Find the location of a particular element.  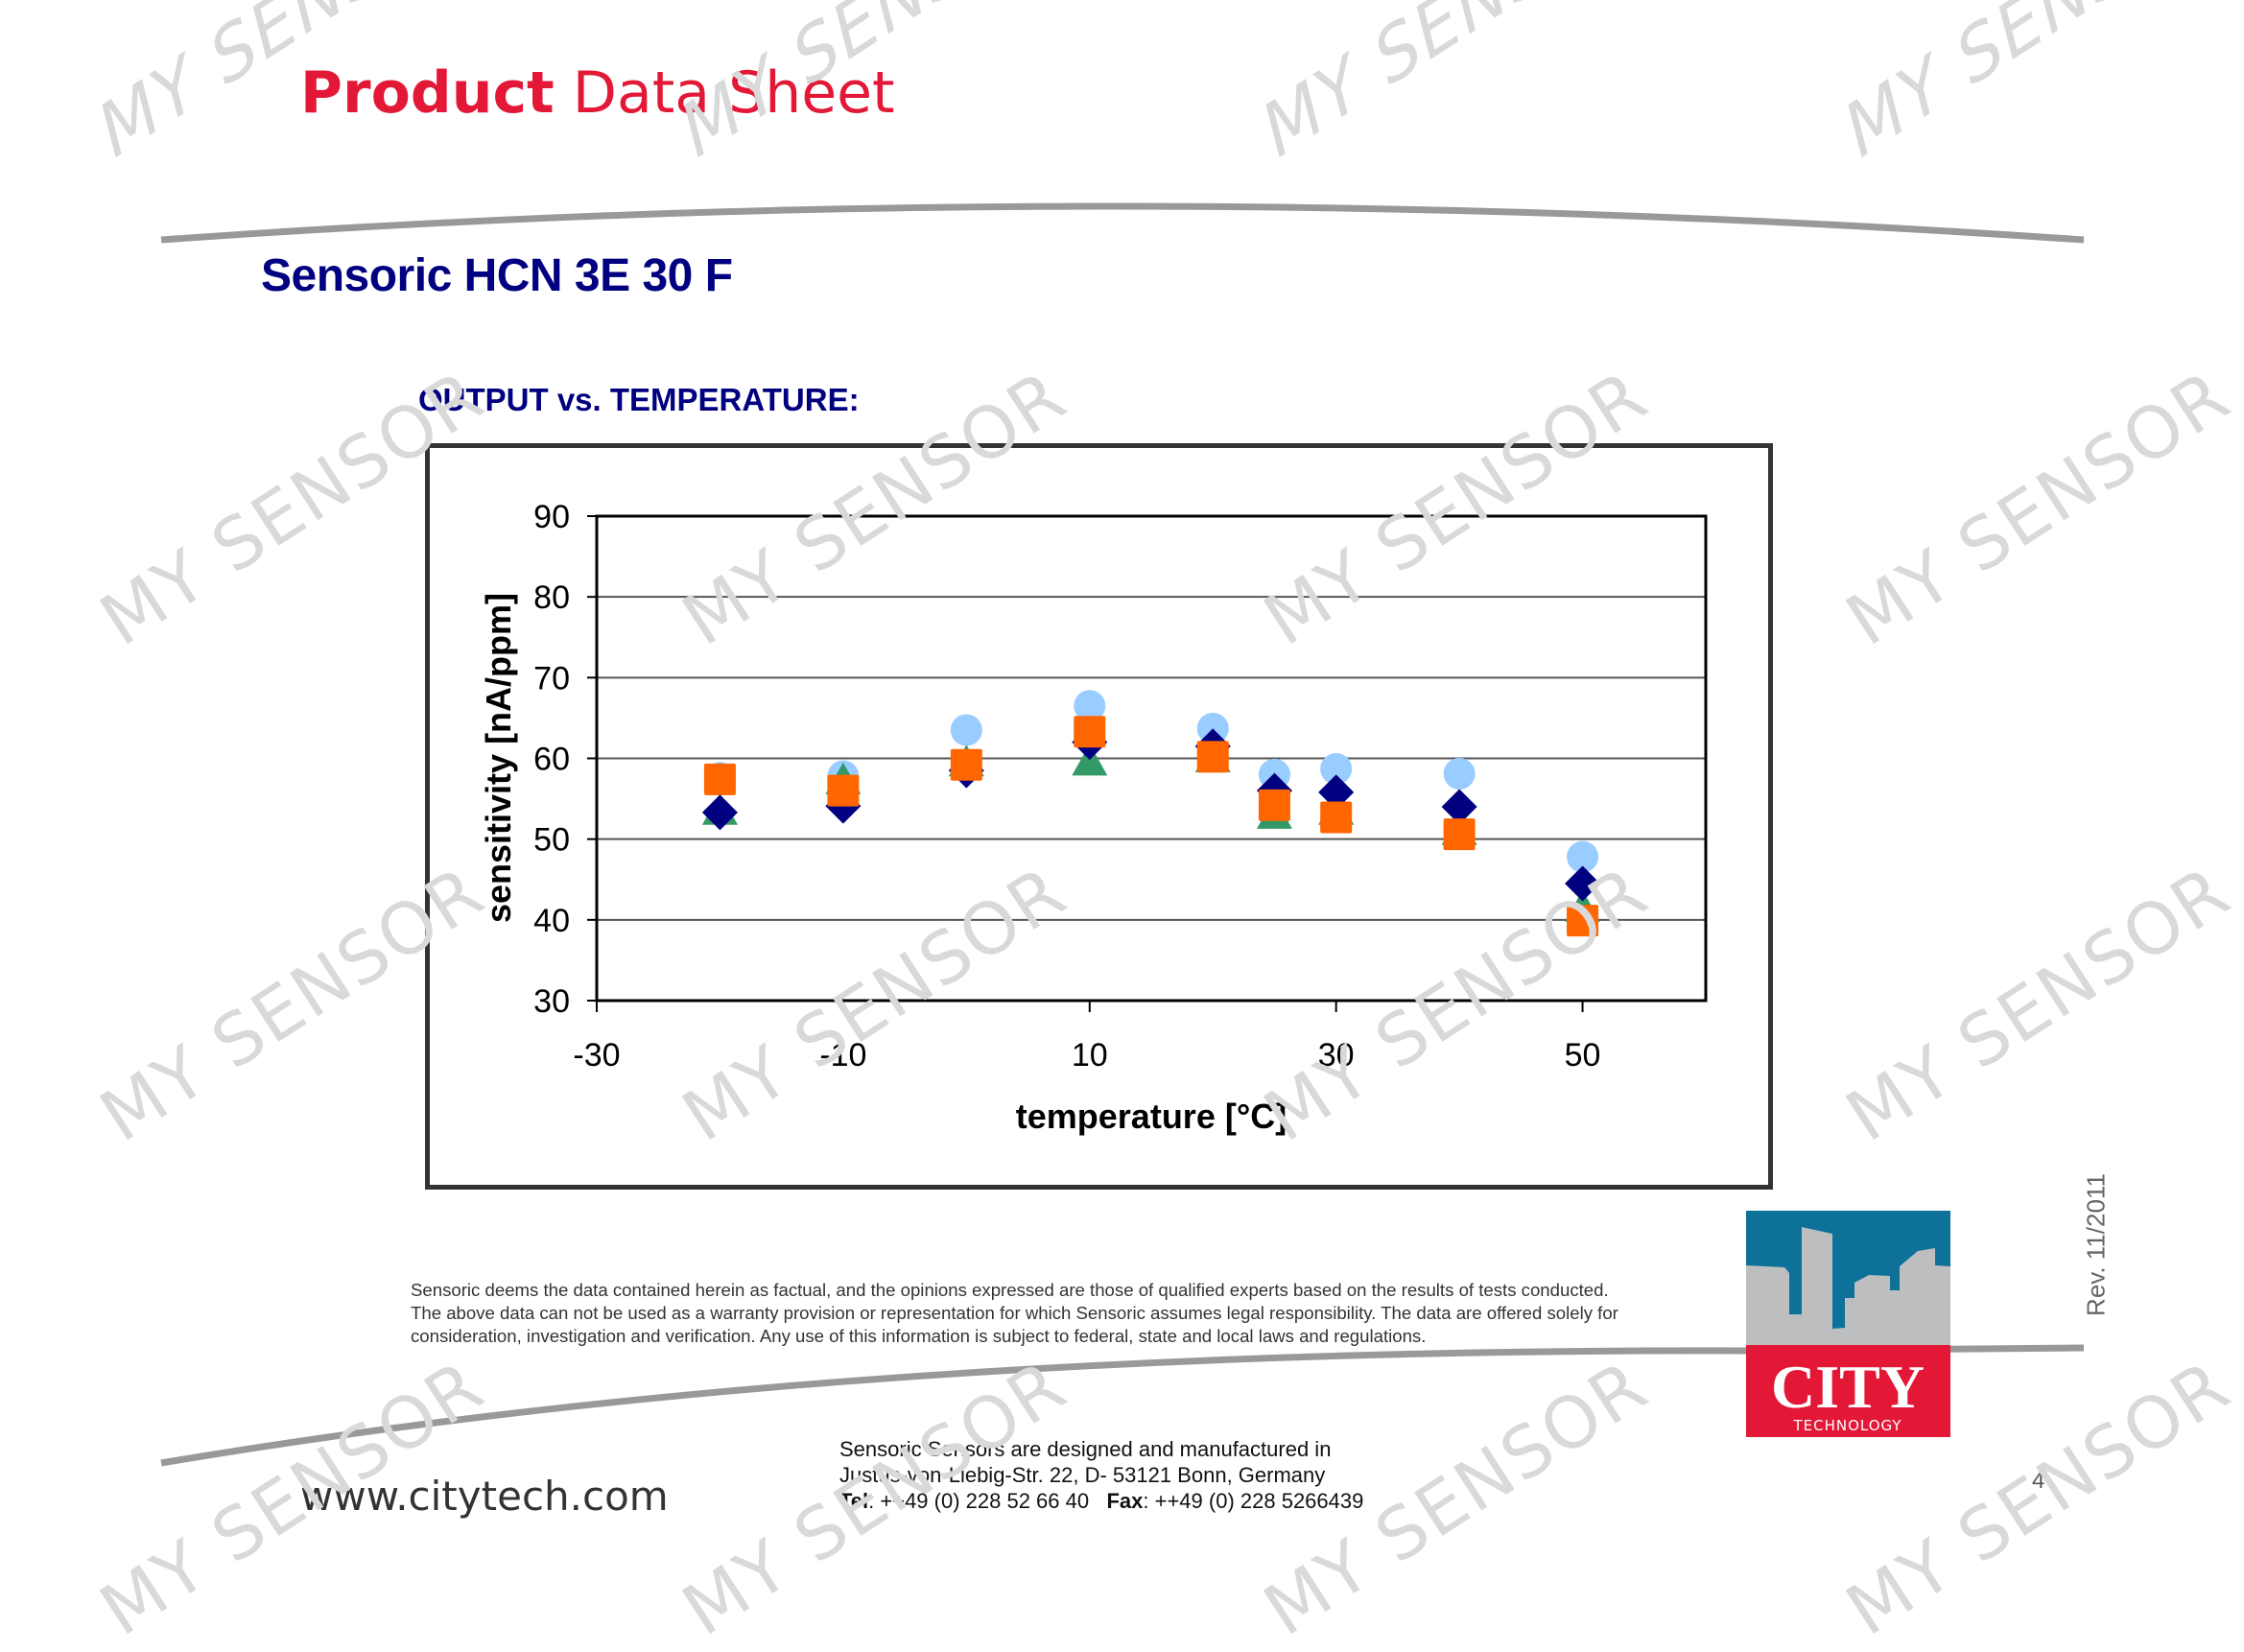

chart-gridlines is located at coordinates (1151, 759).